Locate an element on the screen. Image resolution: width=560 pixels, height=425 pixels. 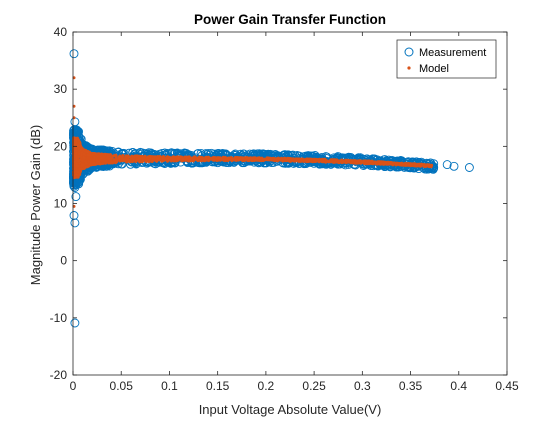
y-axis-label: Magnitude Power Gain (dB) is located at coordinates (35, 205).